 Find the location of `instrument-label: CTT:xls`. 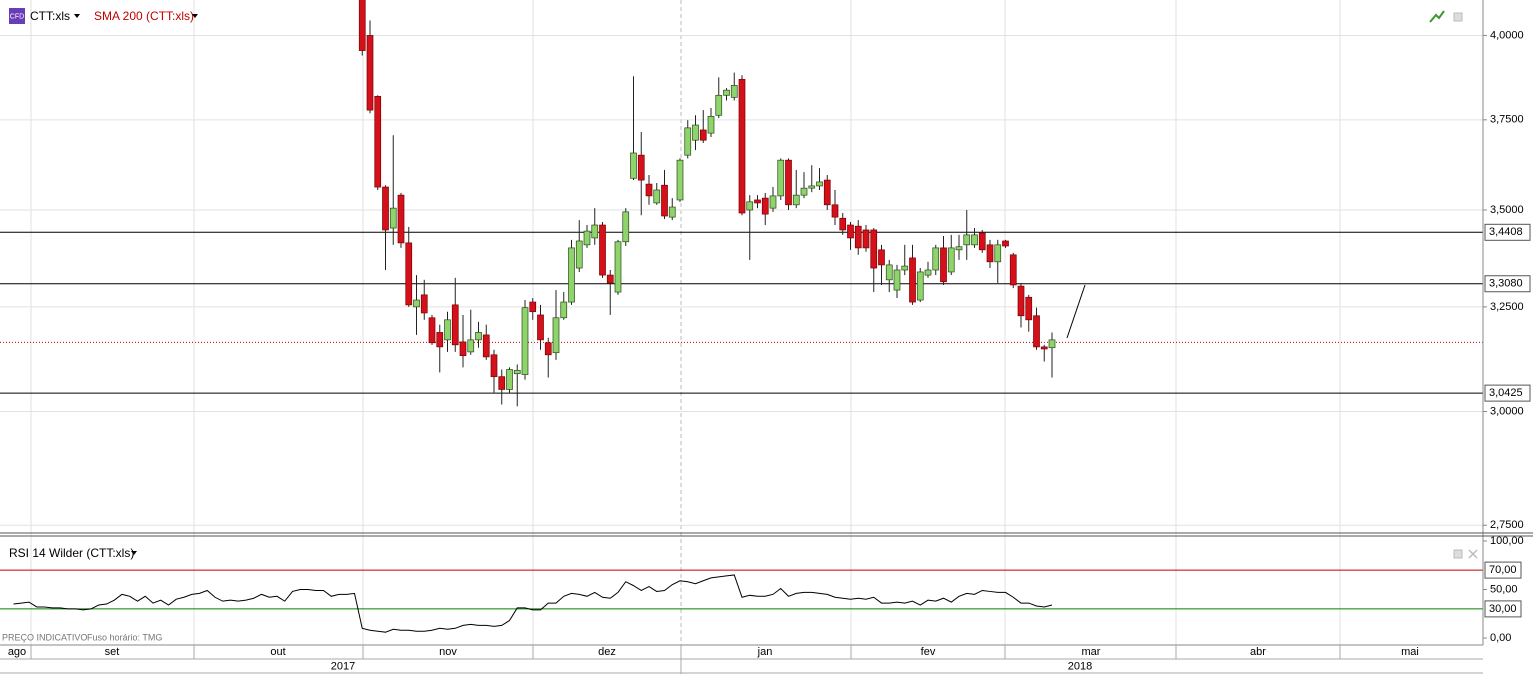

instrument-label: CTT:xls is located at coordinates (50, 16).